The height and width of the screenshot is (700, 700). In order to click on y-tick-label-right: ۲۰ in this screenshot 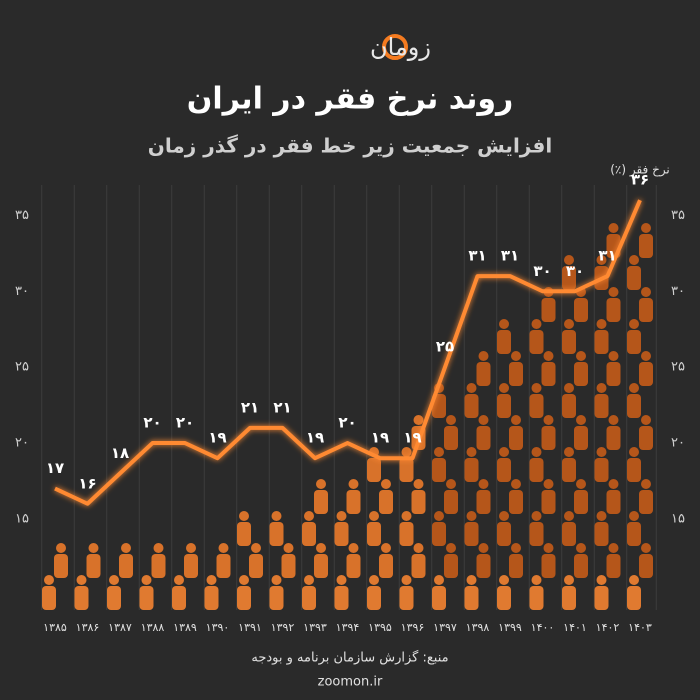, I will do `click(678, 443)`.